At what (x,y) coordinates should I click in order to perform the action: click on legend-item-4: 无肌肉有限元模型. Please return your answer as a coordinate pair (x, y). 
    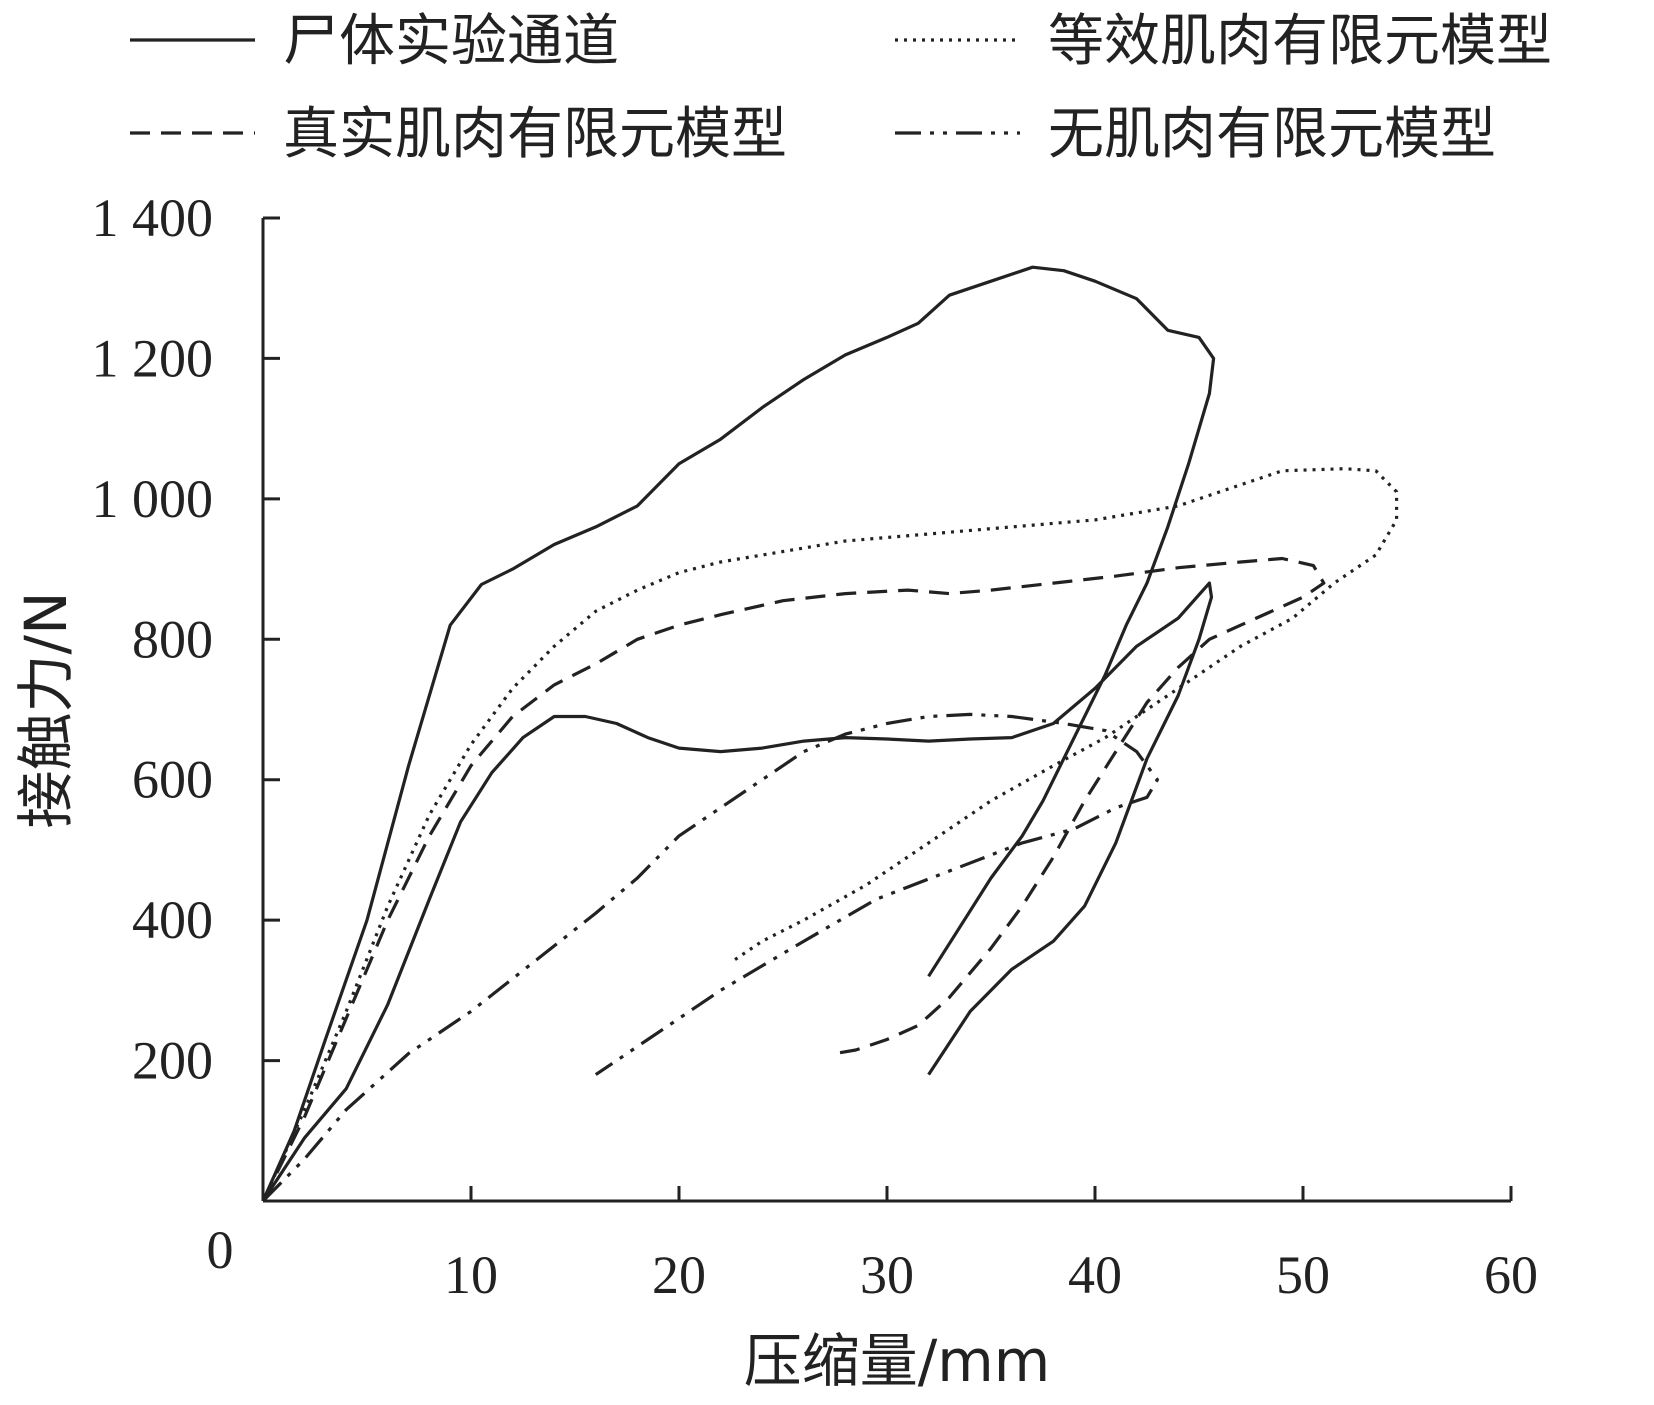
    Looking at the image, I should click on (1195, 134).